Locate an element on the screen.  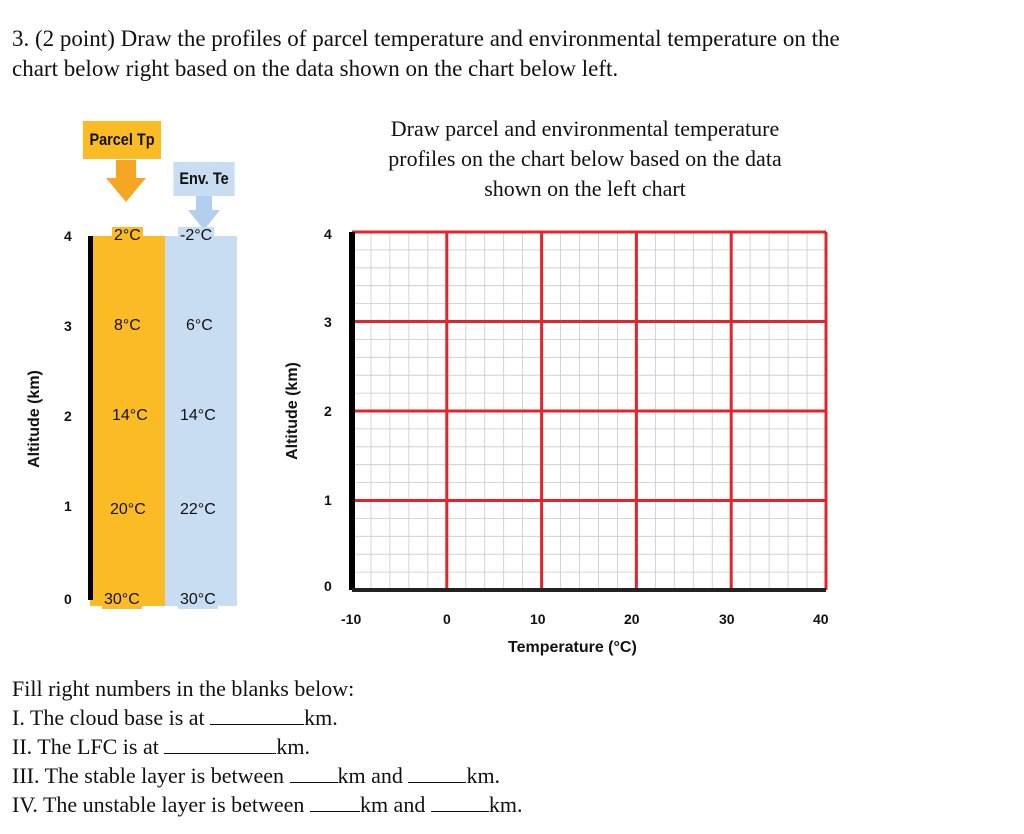
tp-value-2km: 14°C is located at coordinates (130, 416).